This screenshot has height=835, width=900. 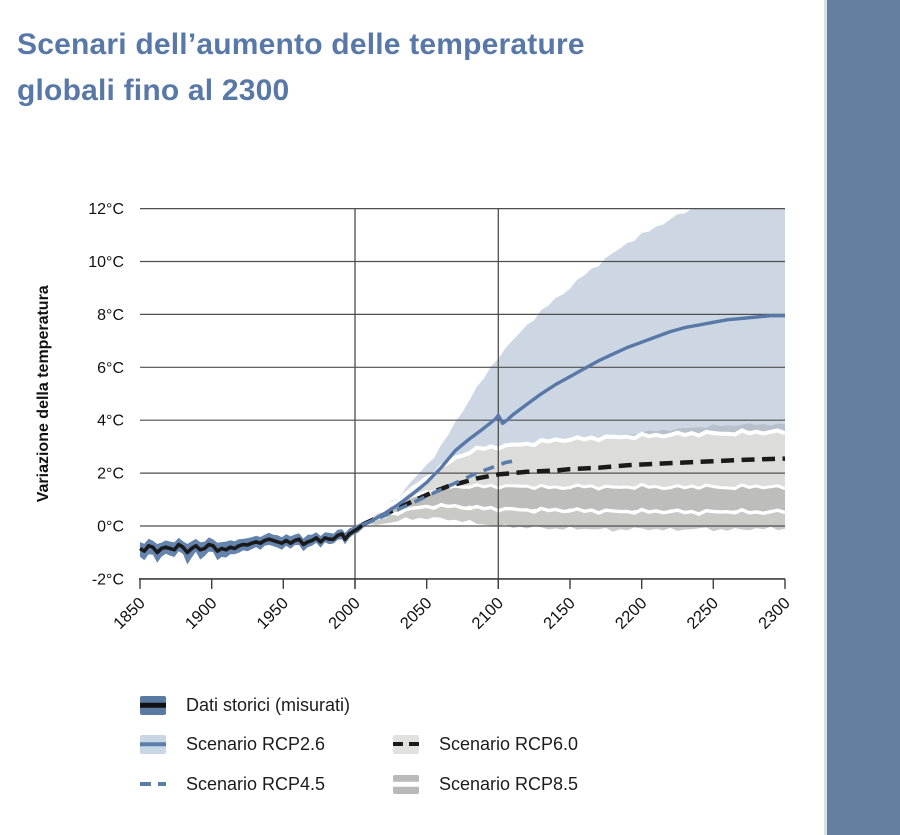 I want to click on y-tick-label-0: 0°C, so click(x=110, y=527).